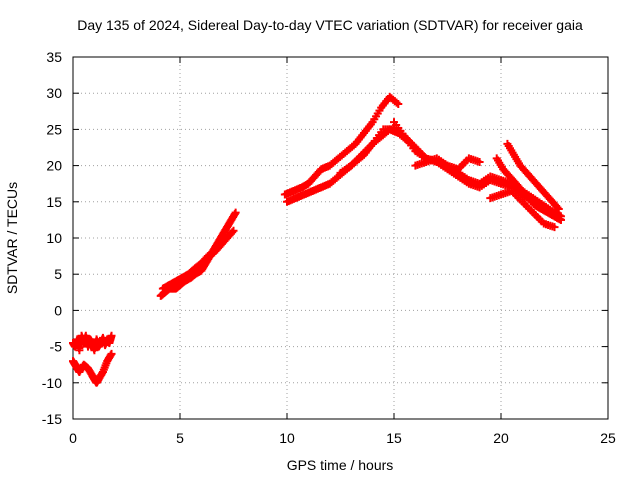 The height and width of the screenshot is (480, 640). What do you see at coordinates (608, 438) in the screenshot?
I see `x-tick-label: 25` at bounding box center [608, 438].